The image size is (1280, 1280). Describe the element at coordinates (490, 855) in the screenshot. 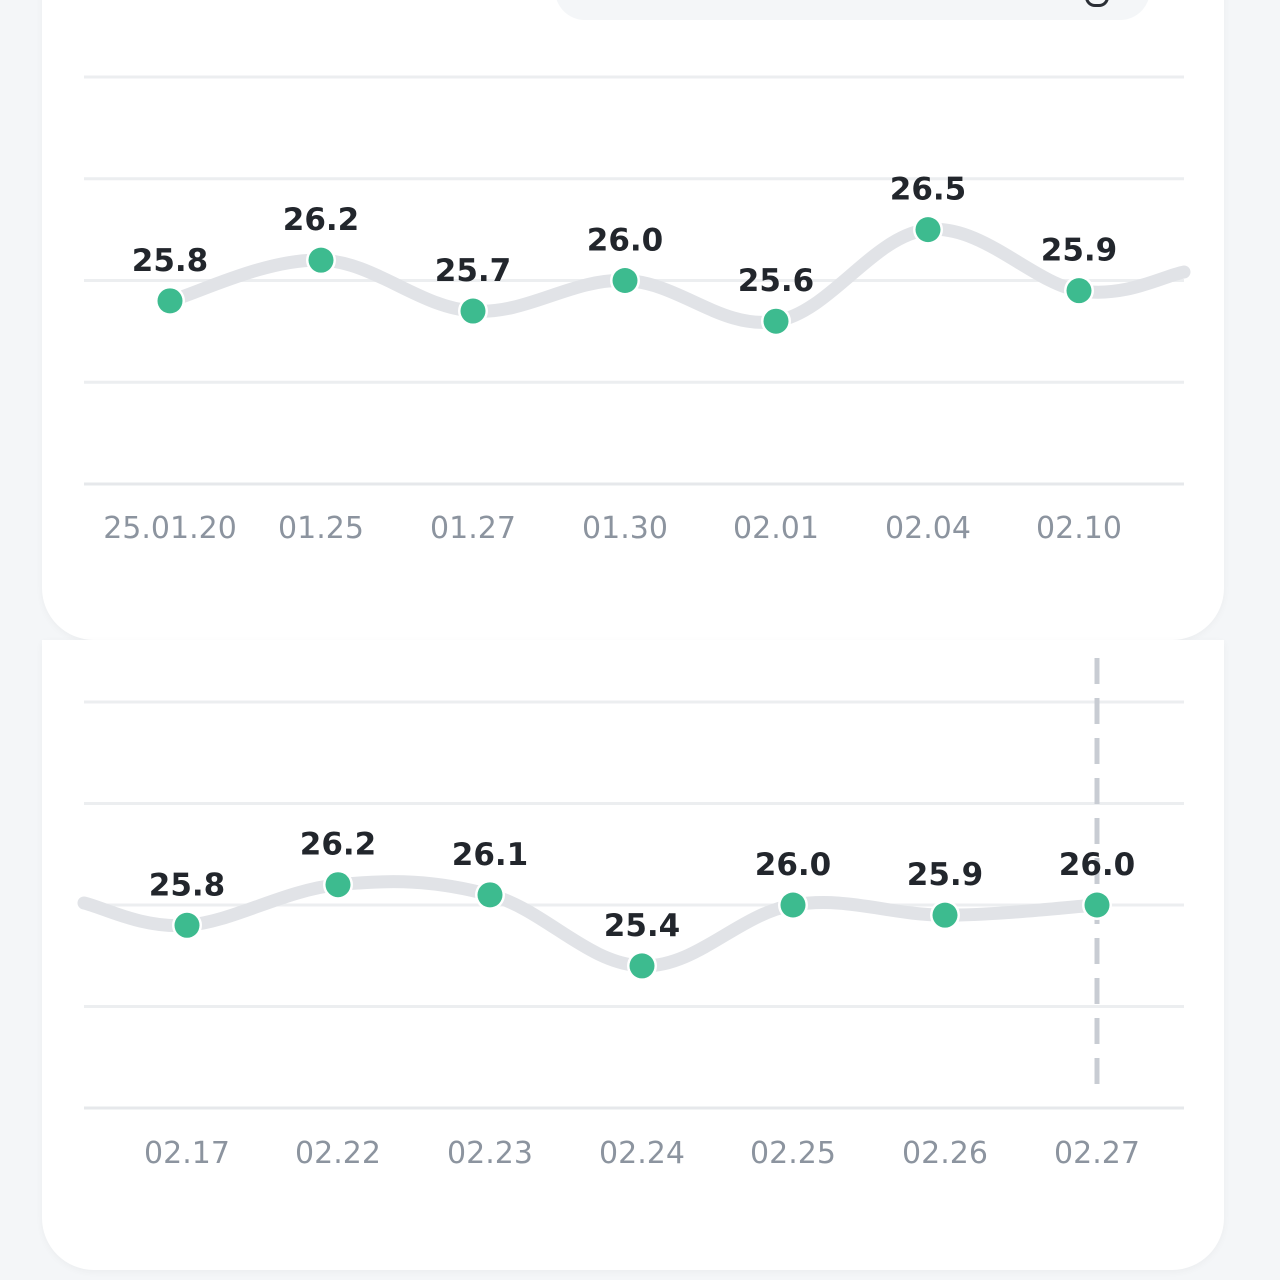

I see `data-label: 26.1` at that location.